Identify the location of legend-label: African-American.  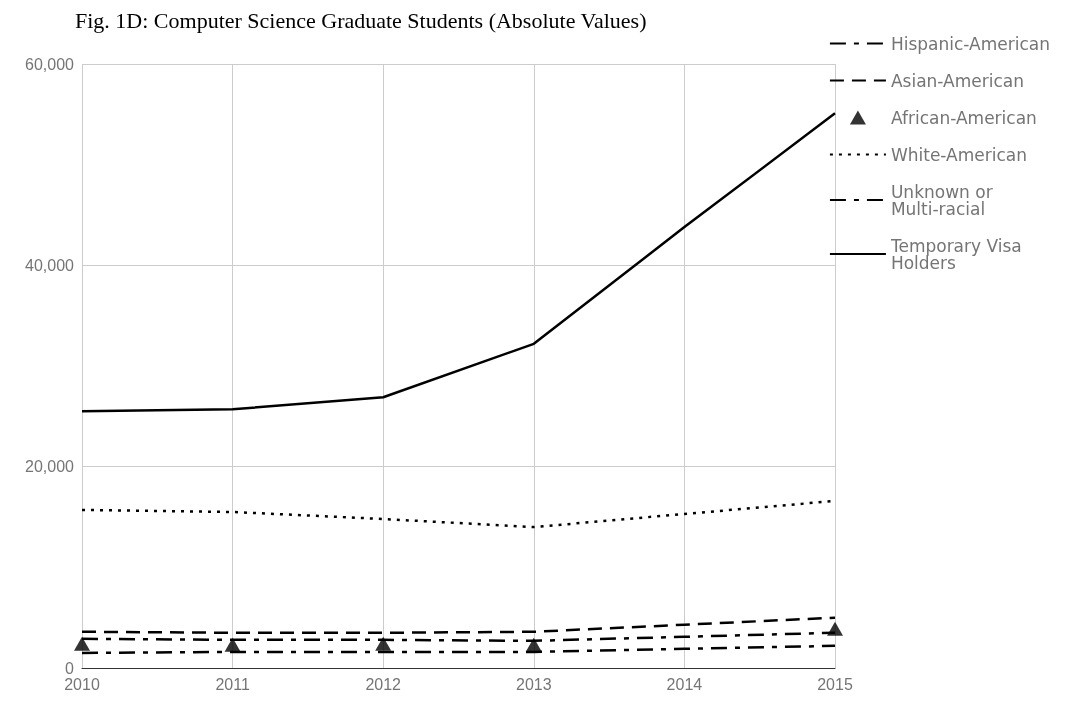
(963, 117).